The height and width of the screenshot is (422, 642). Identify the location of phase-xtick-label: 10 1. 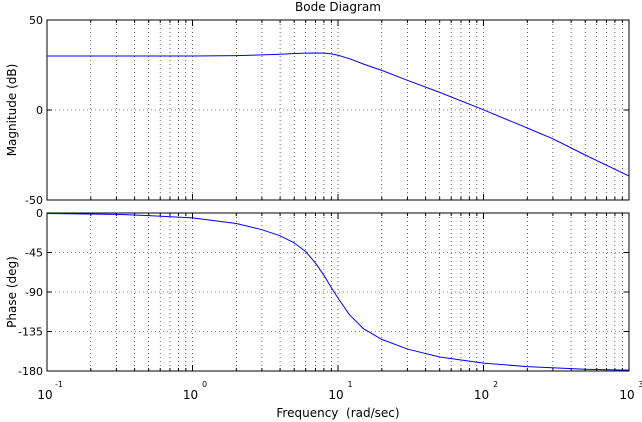
(340, 391).